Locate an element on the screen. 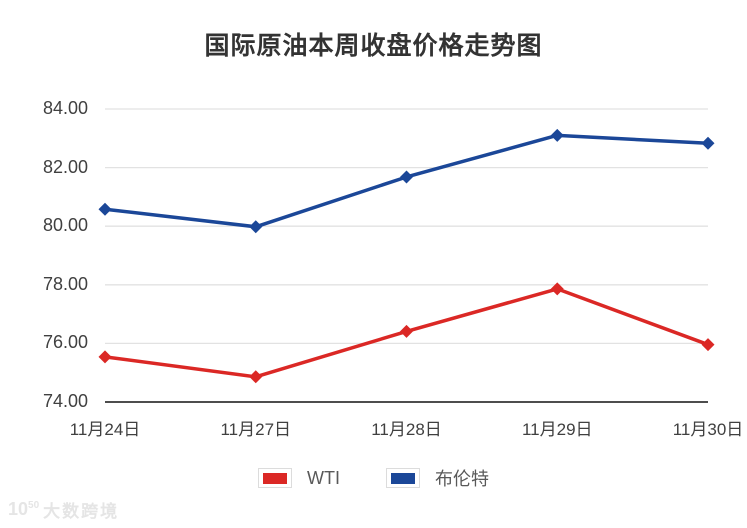 The width and height of the screenshot is (747, 528). chart-title: 国际原油本周收盘价格走势图 is located at coordinates (373, 46).